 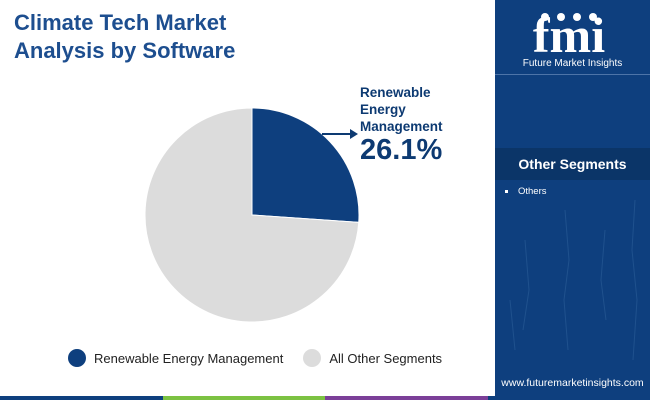 I want to click on legend-item-renewable-energy-management: Renewable Energy Management, so click(x=175, y=358).